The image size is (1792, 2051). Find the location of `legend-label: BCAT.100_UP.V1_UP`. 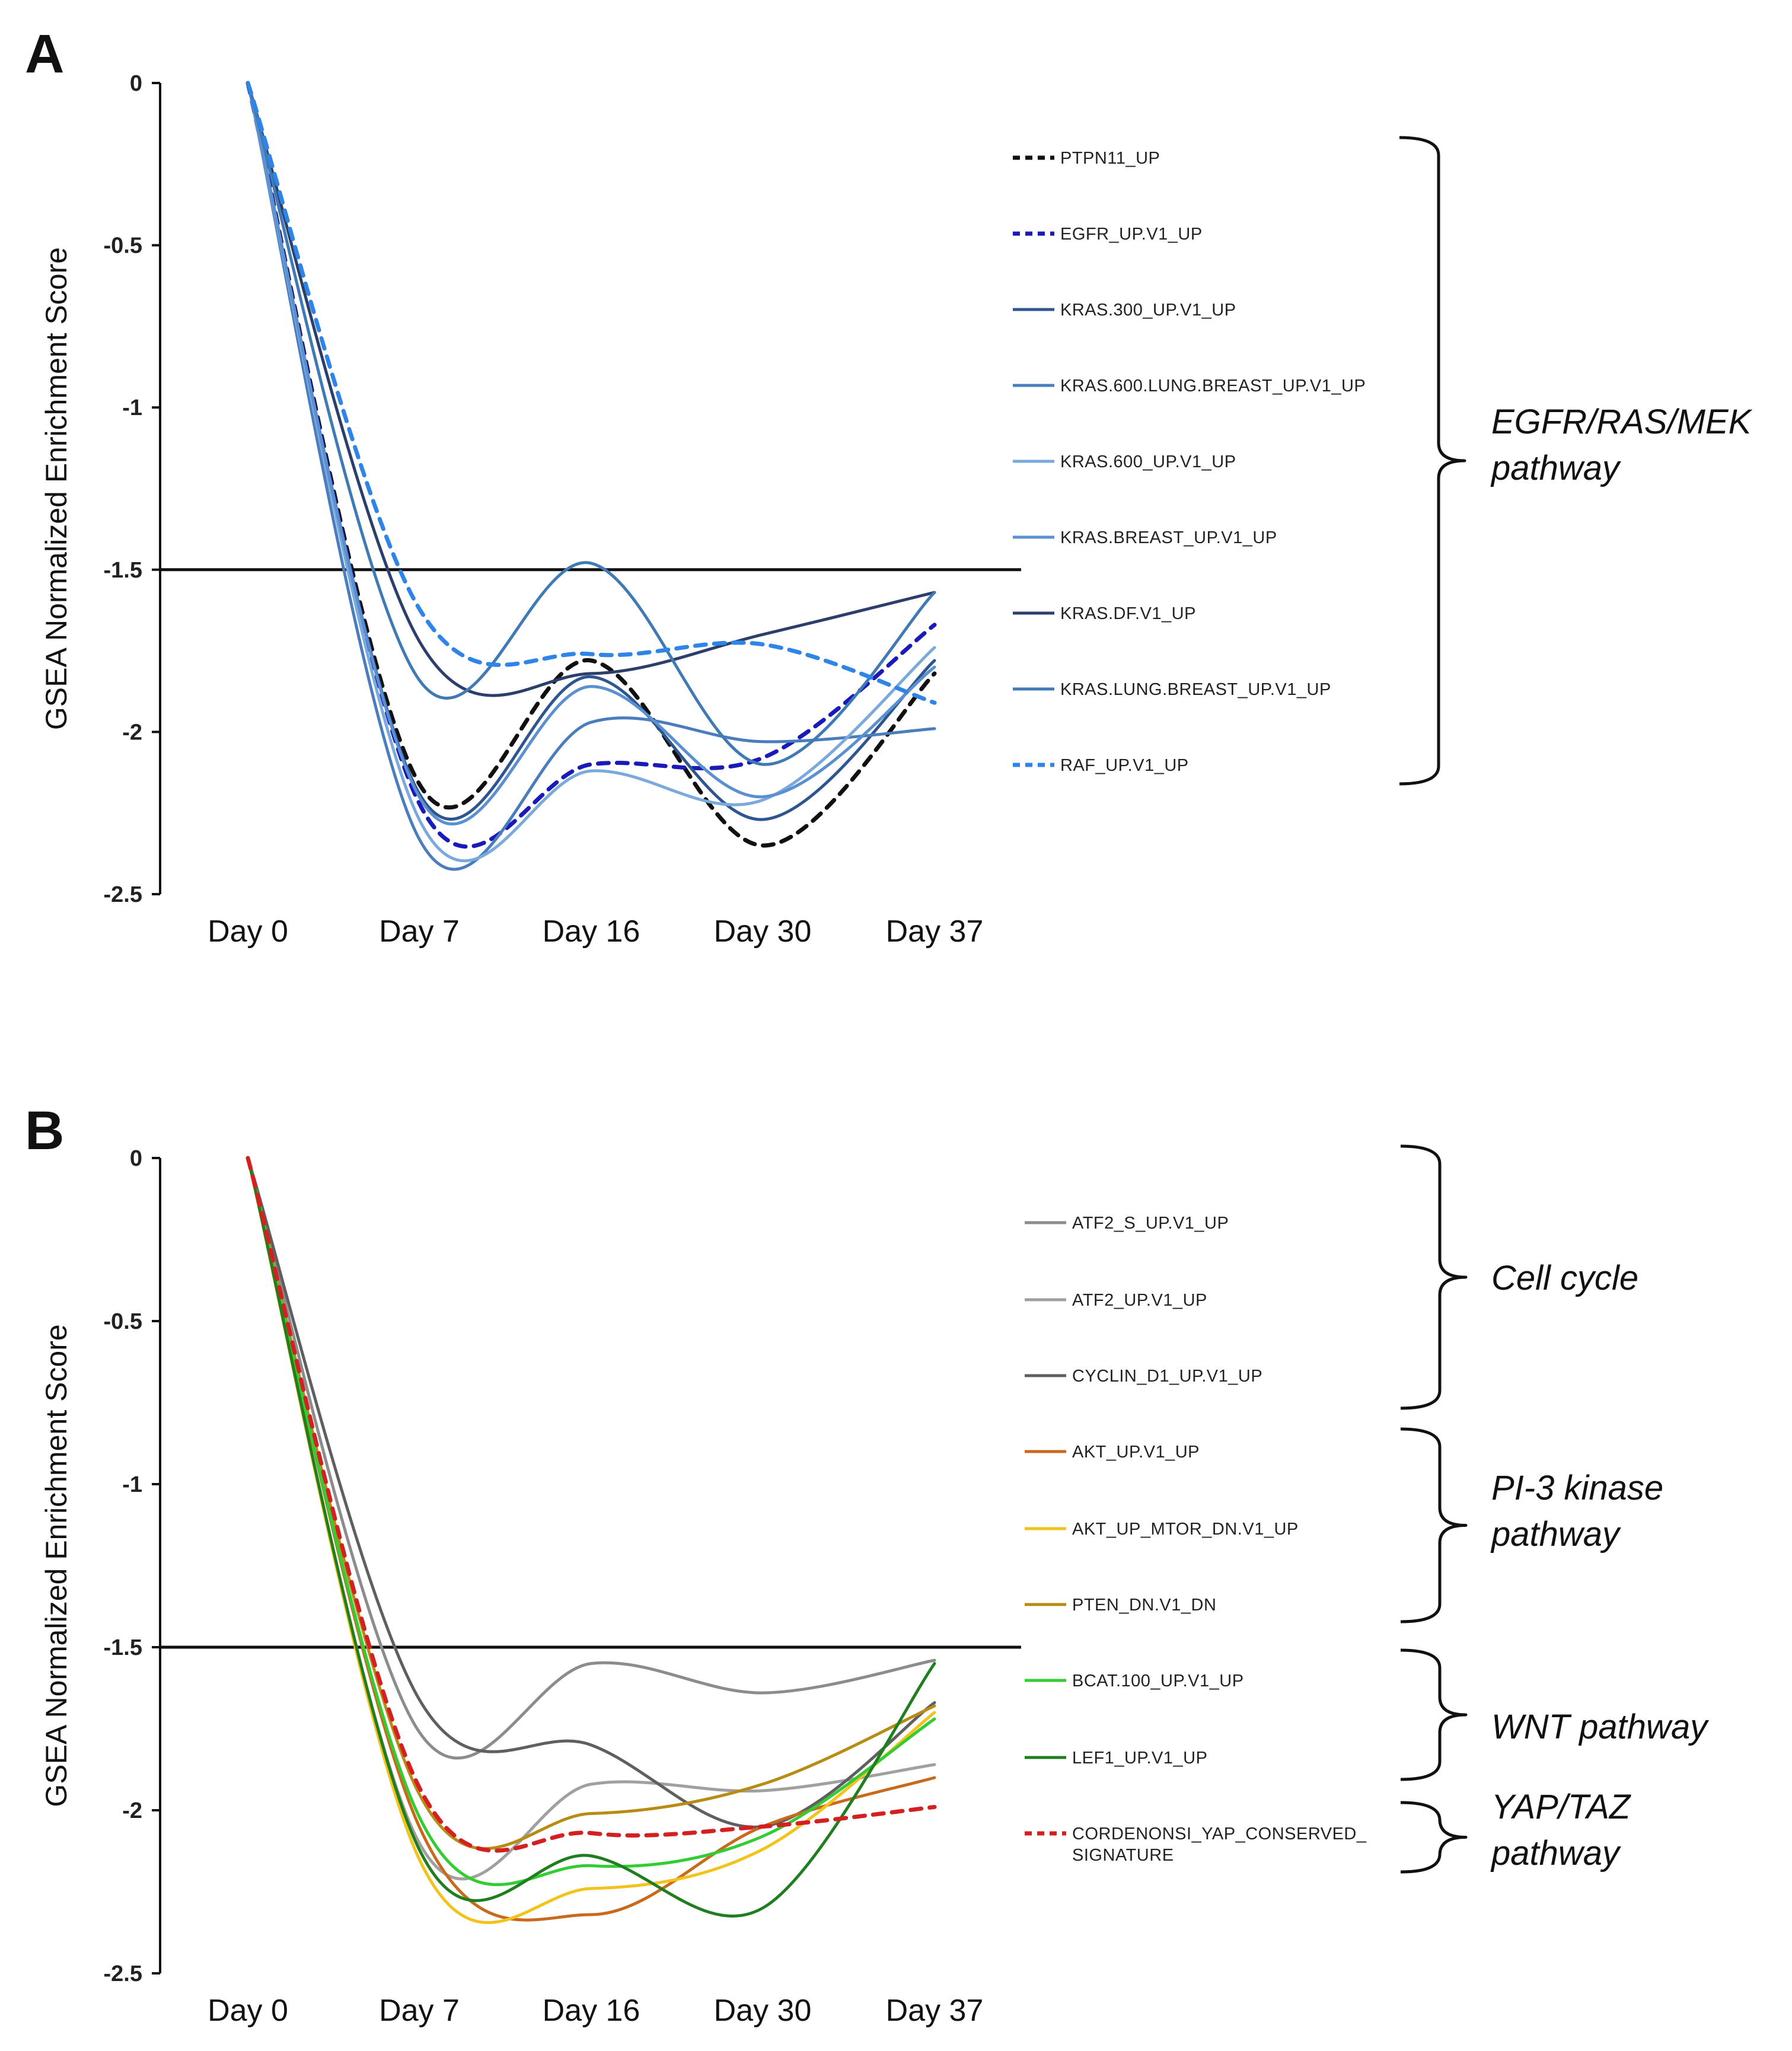

legend-label: BCAT.100_UP.V1_UP is located at coordinates (1158, 1681).